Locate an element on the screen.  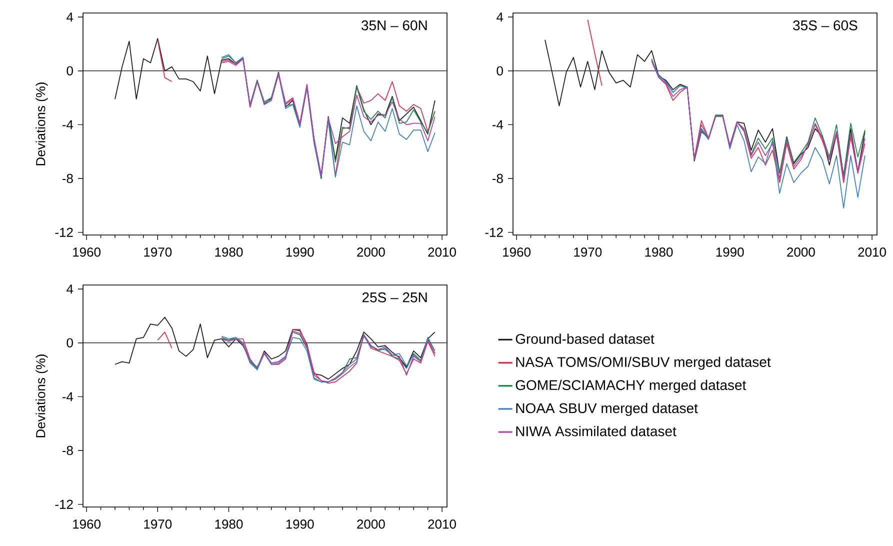
legend-label: Ground-based dataset is located at coordinates (585, 339).